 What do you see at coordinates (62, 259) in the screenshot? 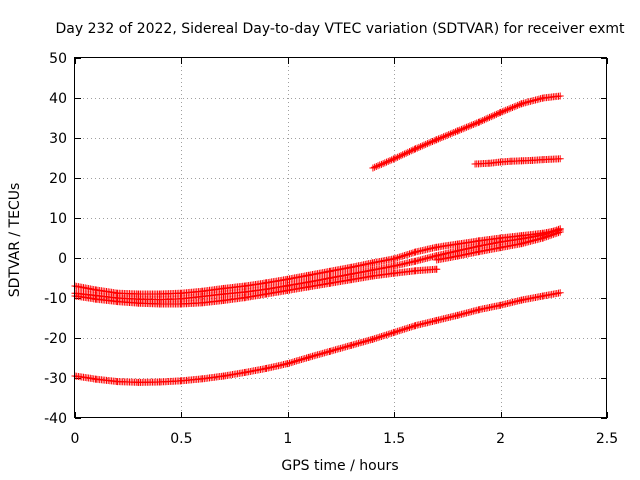
I see `y-tick-label: 0` at bounding box center [62, 259].